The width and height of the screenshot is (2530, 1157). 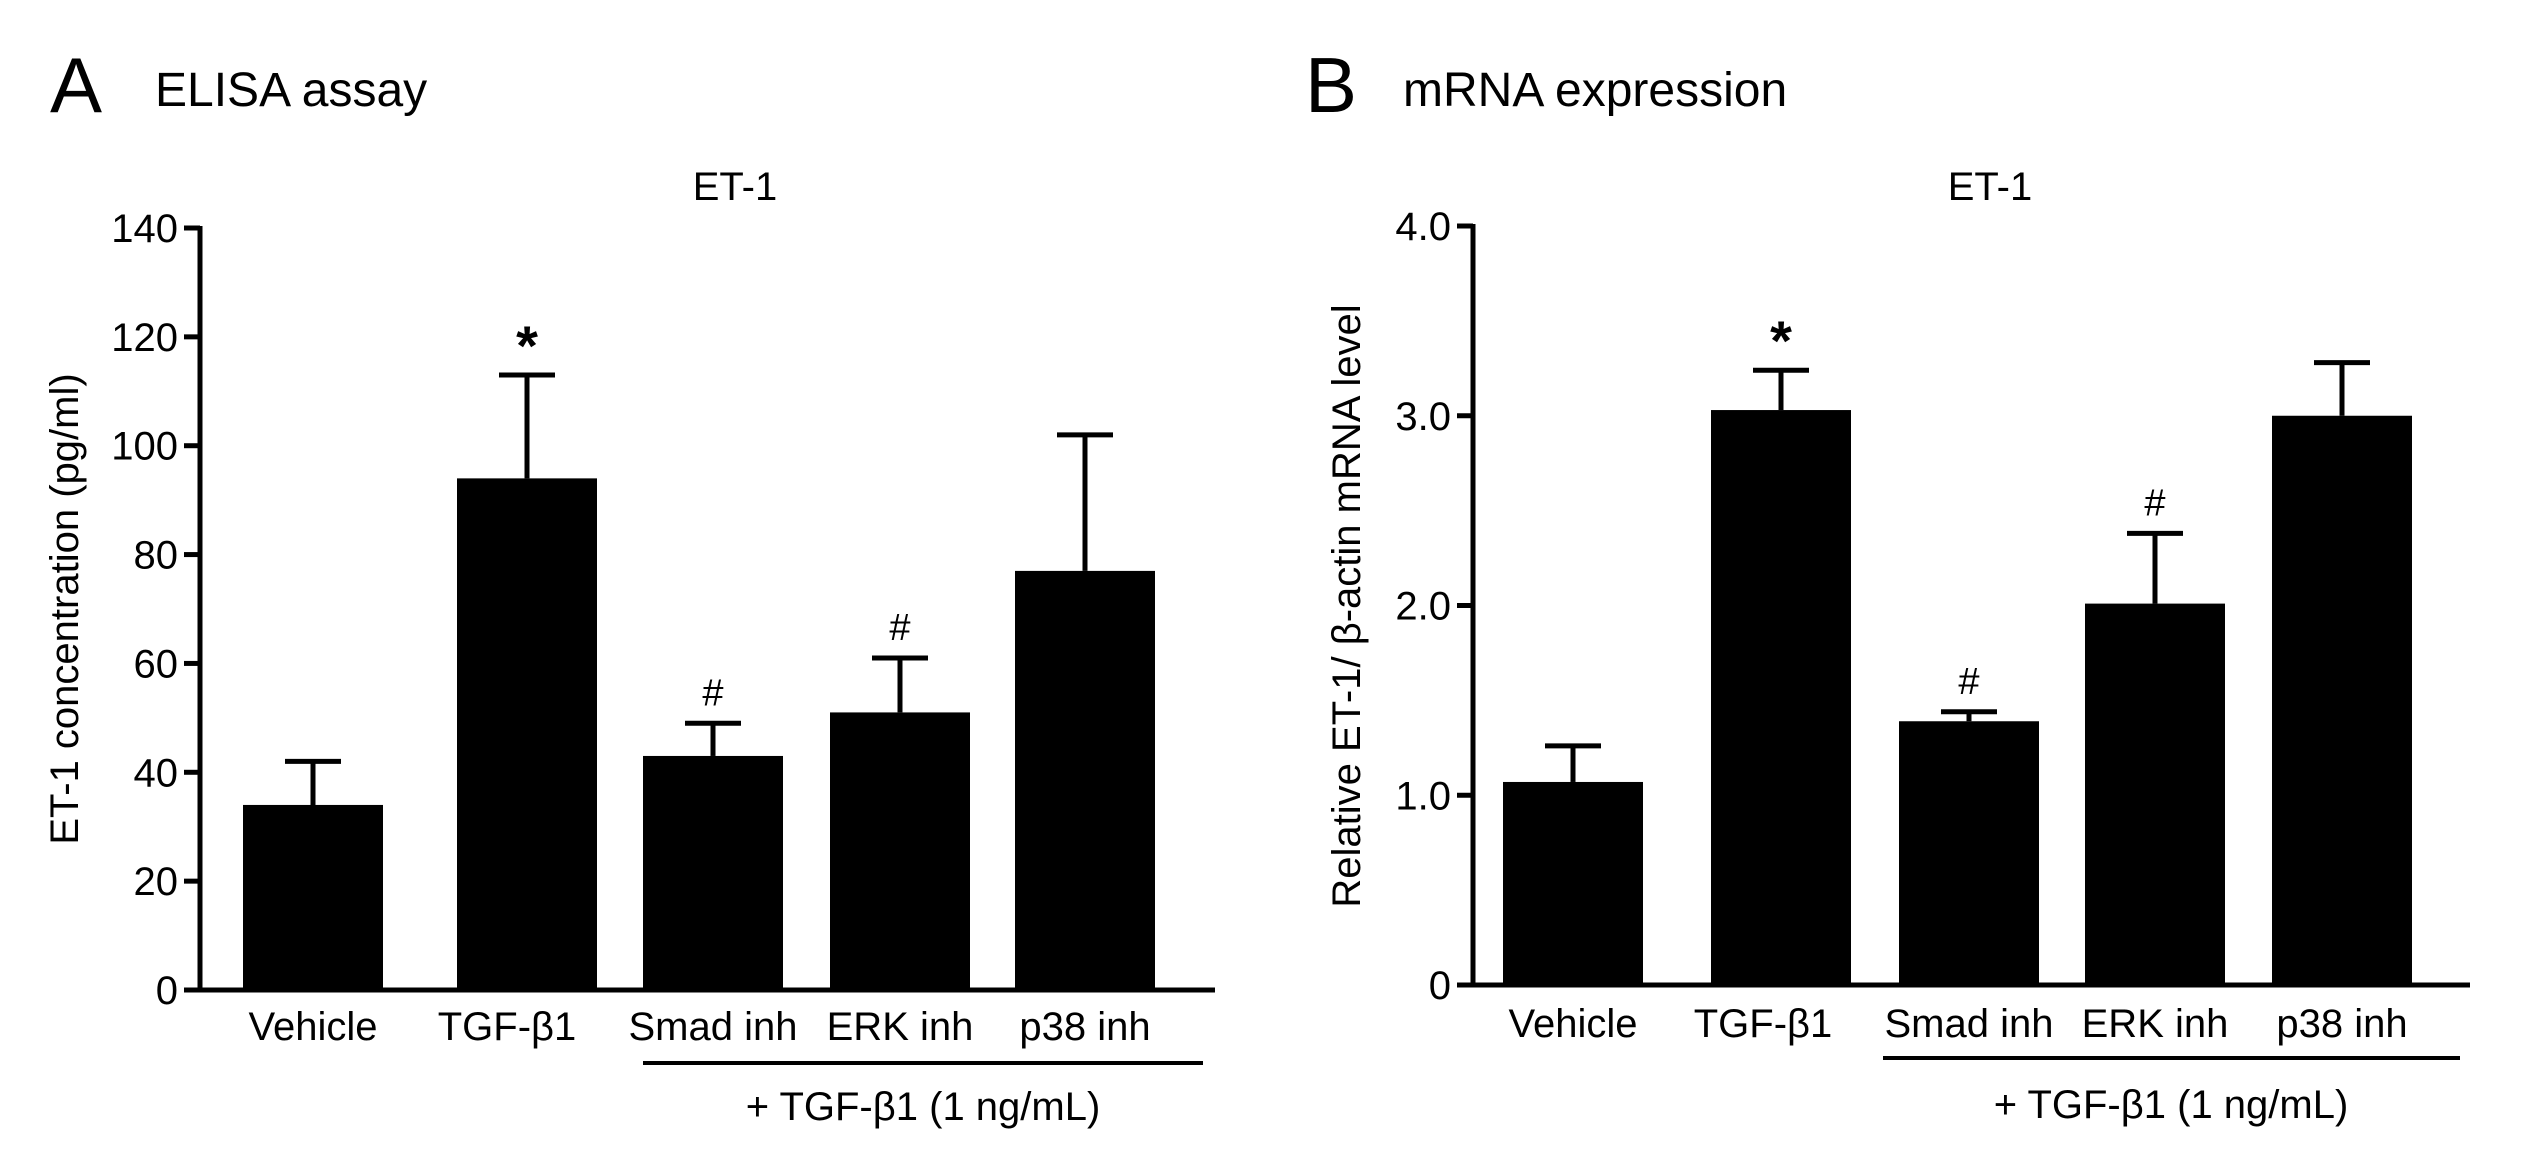 I want to click on y-tick-label-3: 60, so click(x=156, y=664).